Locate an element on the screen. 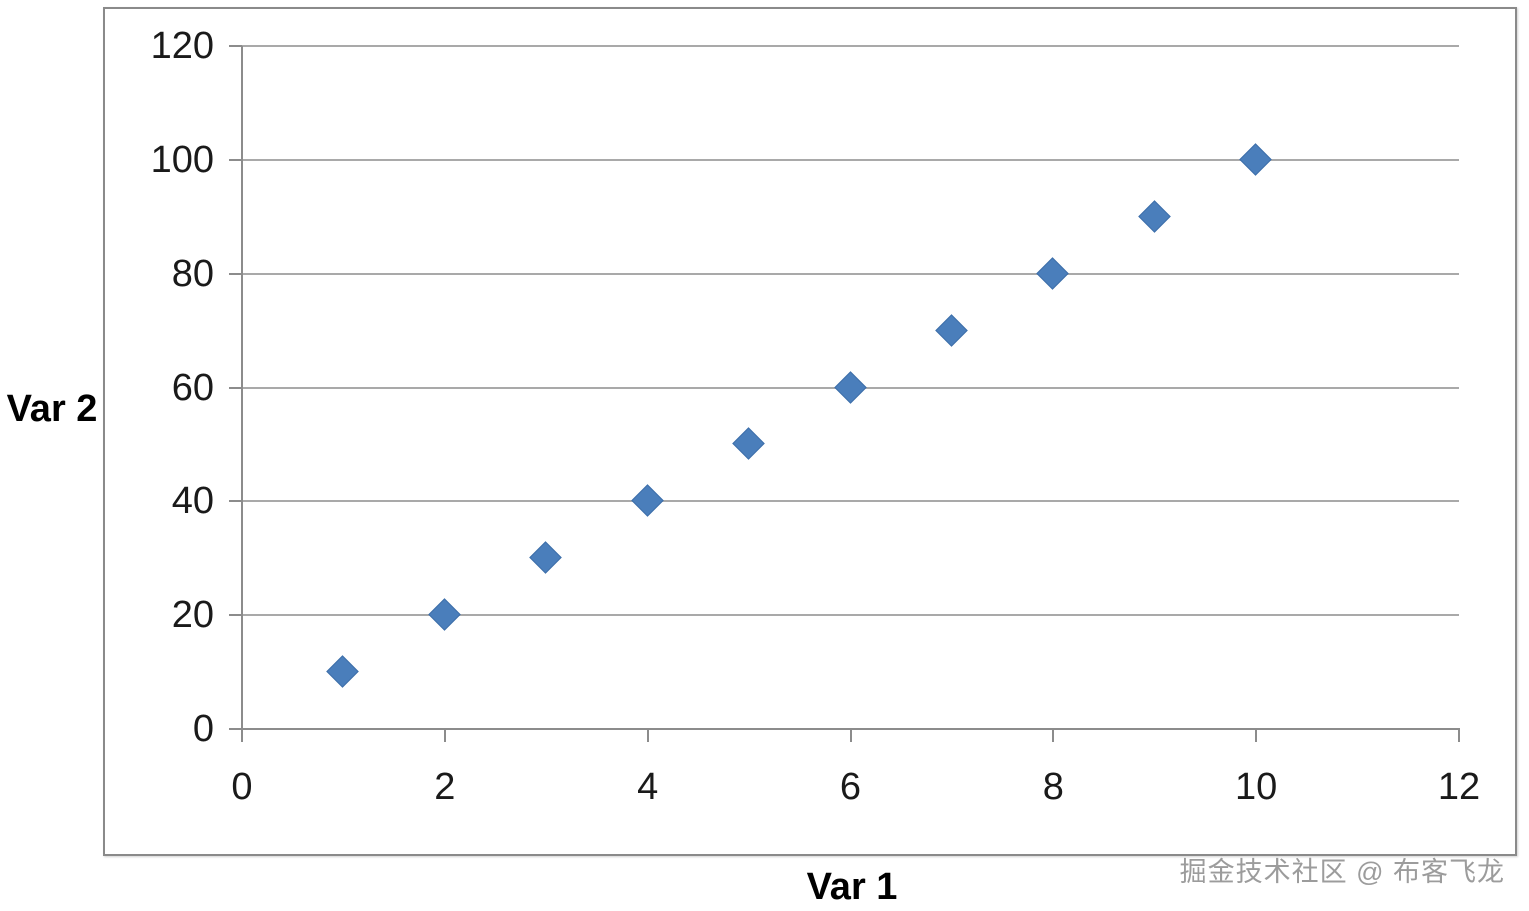  x-axis-line is located at coordinates (850, 729).